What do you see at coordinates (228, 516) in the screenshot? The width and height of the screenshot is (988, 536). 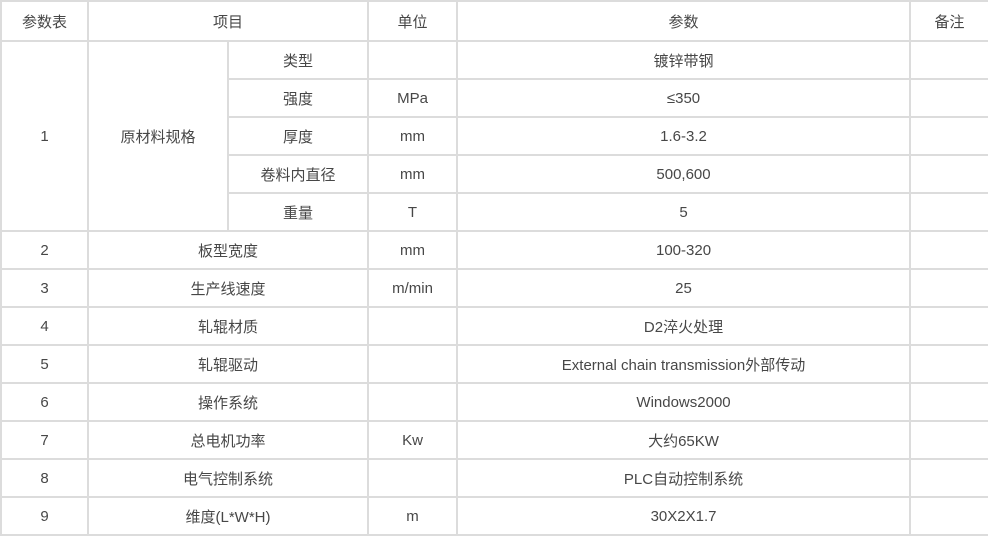 I see `item-cell: 维度(L*W*H)` at bounding box center [228, 516].